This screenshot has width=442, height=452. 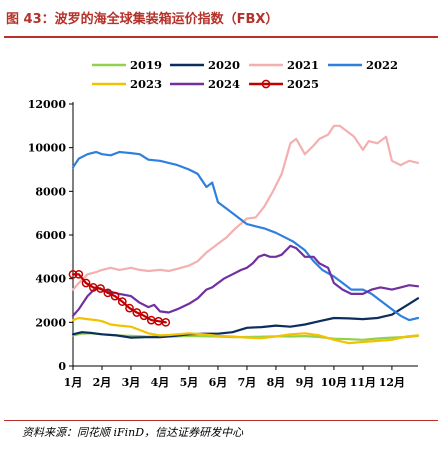 What do you see at coordinates (47, 148) in the screenshot?
I see `y-tick-label: 10000` at bounding box center [47, 148].